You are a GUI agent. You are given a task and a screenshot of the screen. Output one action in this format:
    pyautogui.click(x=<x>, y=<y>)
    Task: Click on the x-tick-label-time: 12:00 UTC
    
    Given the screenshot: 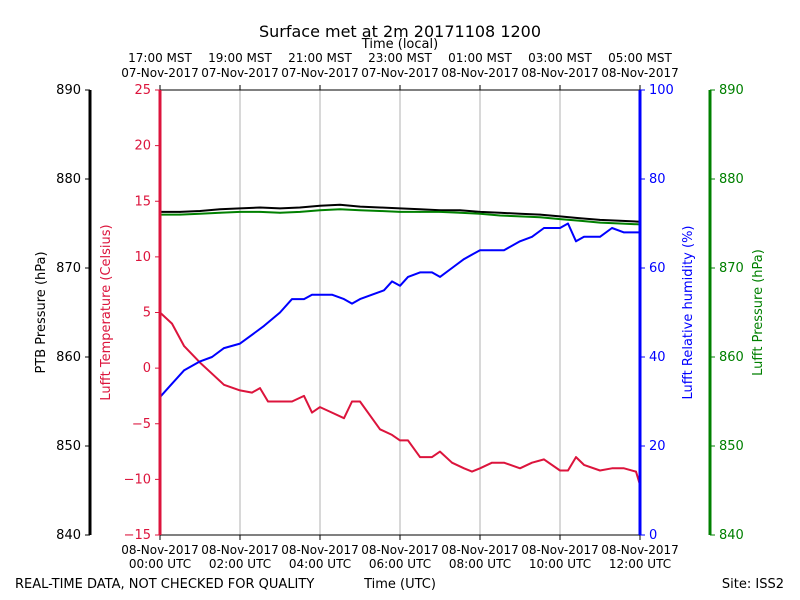 What is the action you would take?
    pyautogui.click(x=640, y=564)
    